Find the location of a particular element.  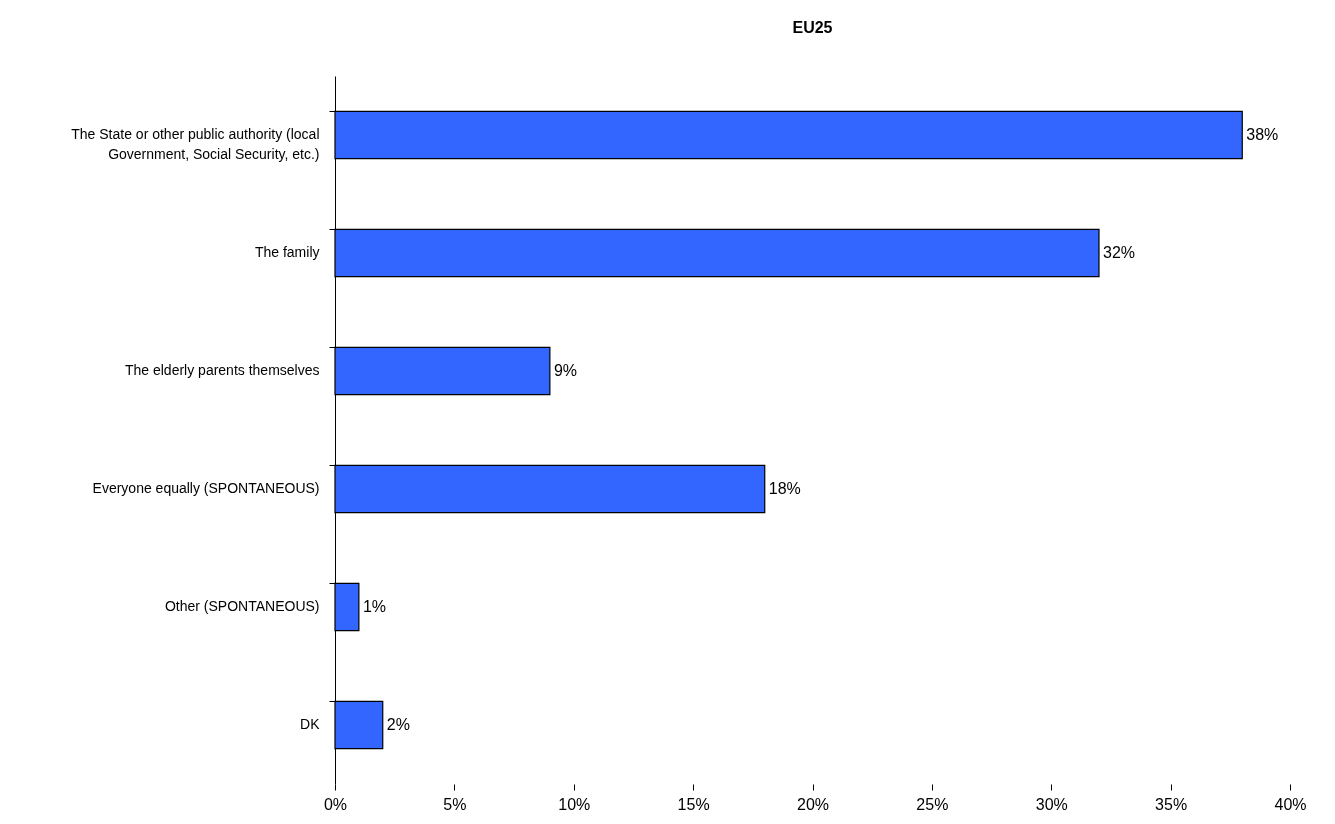

x-tick-label: 20% is located at coordinates (813, 804).